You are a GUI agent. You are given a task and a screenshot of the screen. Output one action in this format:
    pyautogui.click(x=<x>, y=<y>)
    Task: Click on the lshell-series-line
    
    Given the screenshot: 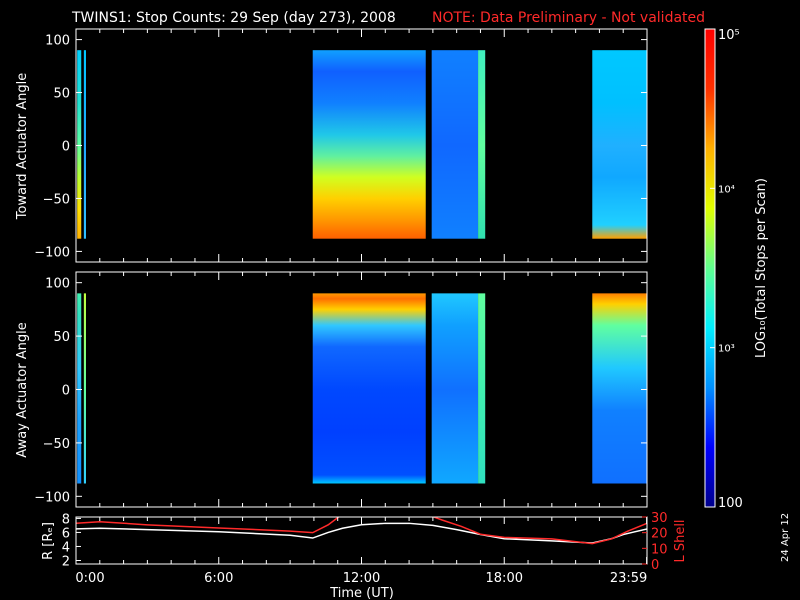 What is the action you would take?
    pyautogui.click(x=361, y=531)
    